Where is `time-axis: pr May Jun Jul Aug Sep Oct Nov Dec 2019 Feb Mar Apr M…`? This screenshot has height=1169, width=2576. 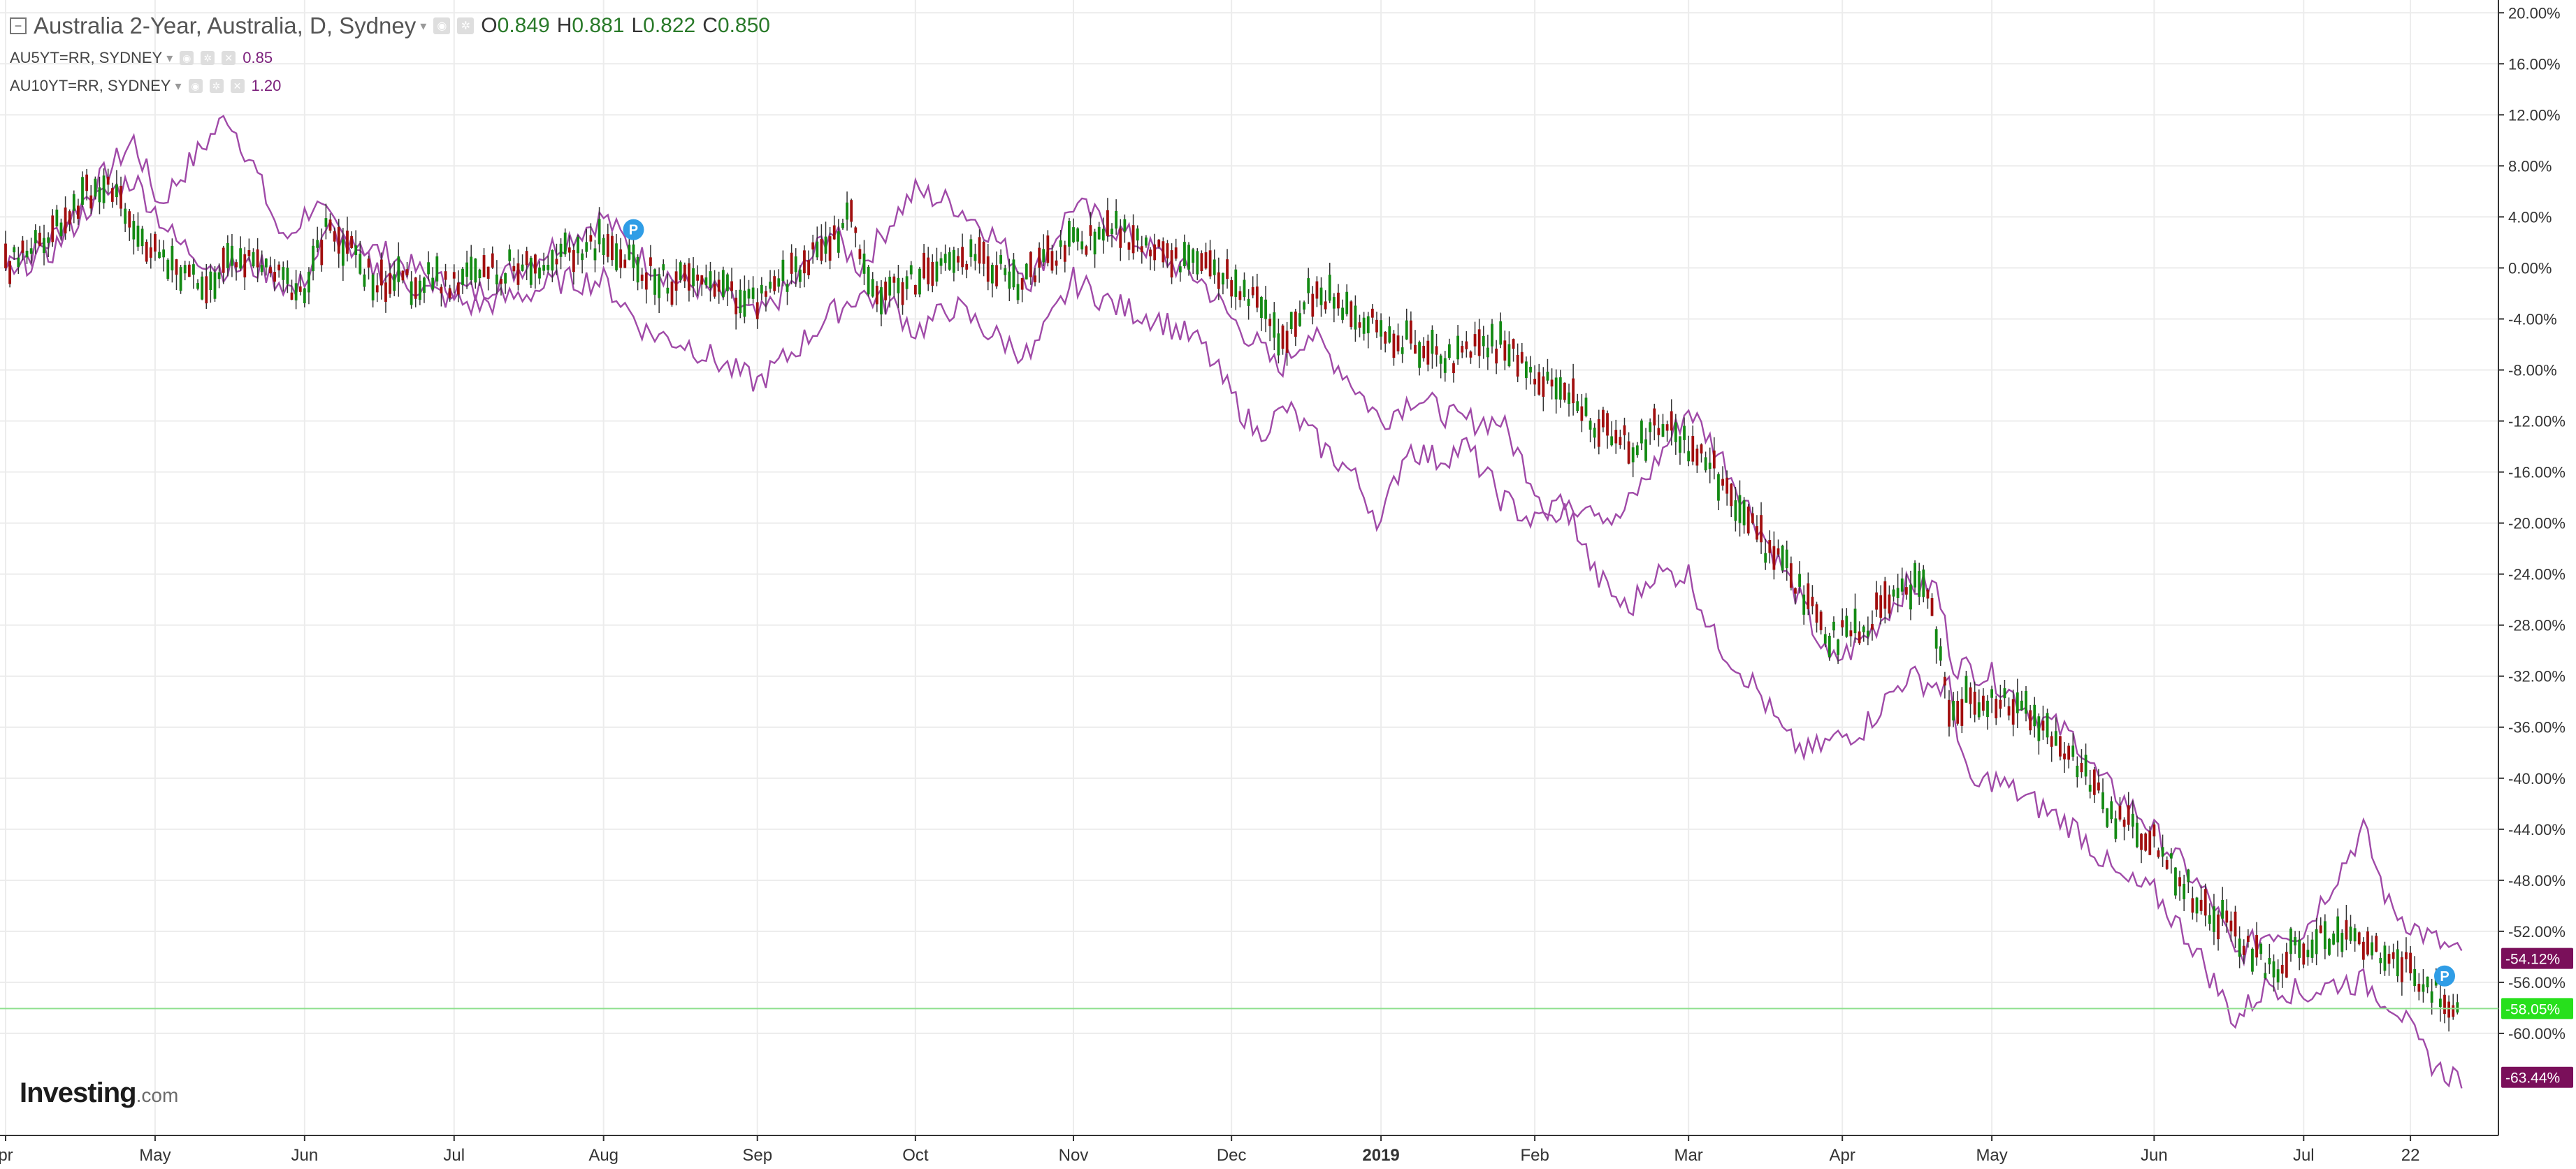
time-axis: pr May Jun Jul Aug Sep Oct Nov Dec 2019 Feb Mar Apr M… is located at coordinates (1209, 1150).